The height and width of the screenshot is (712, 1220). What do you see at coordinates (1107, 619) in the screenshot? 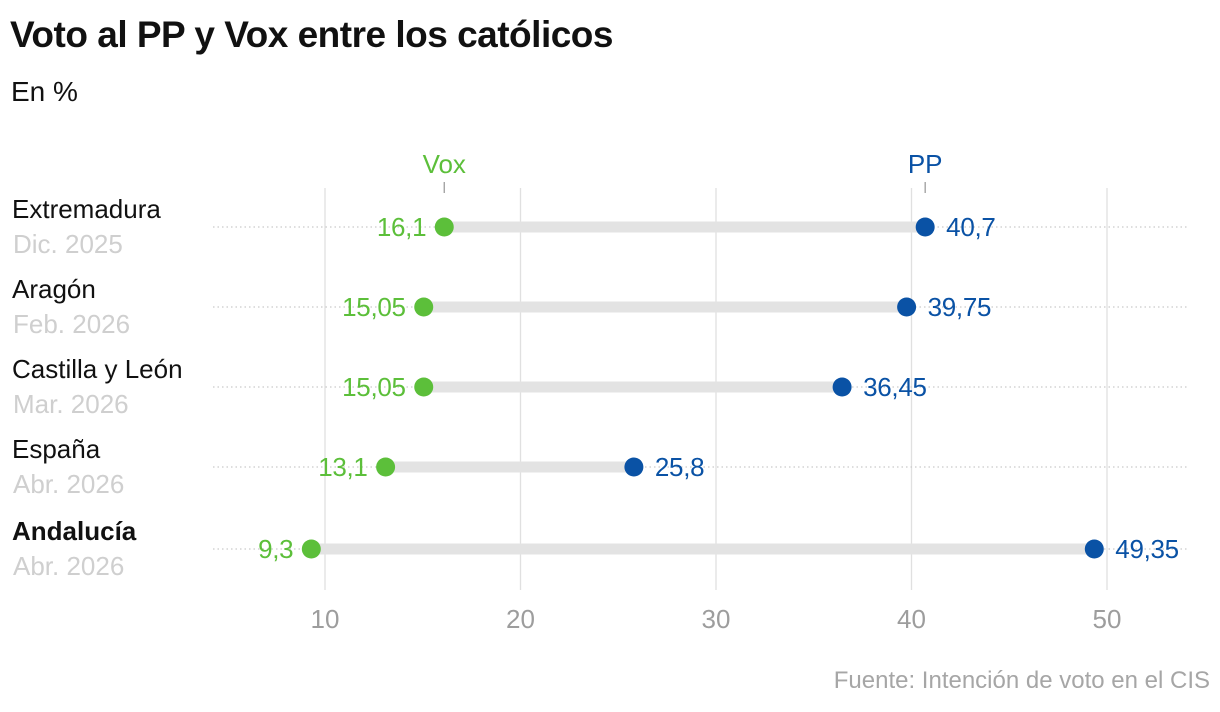
I see `x-tick-label: 50` at bounding box center [1107, 619].